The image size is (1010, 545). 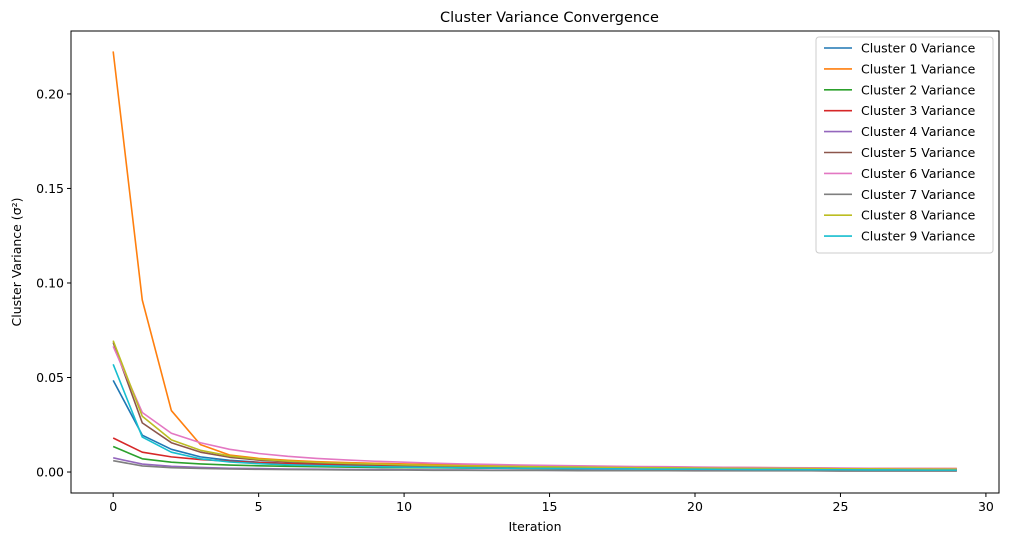 I want to click on y-axis-label: Cluster Variance (σ²), so click(x=16, y=262).